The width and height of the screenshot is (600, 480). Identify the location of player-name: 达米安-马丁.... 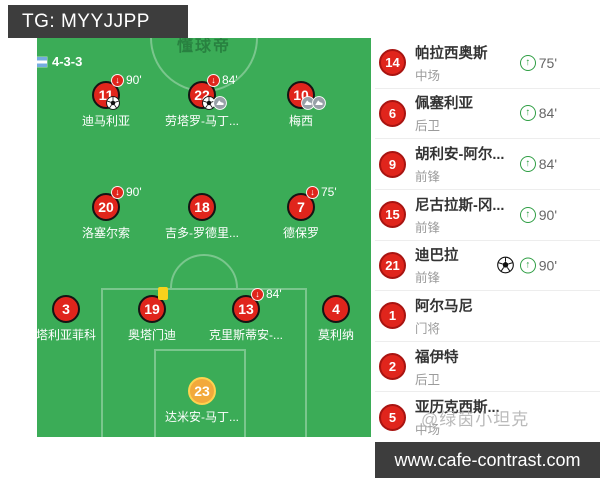
(202, 417).